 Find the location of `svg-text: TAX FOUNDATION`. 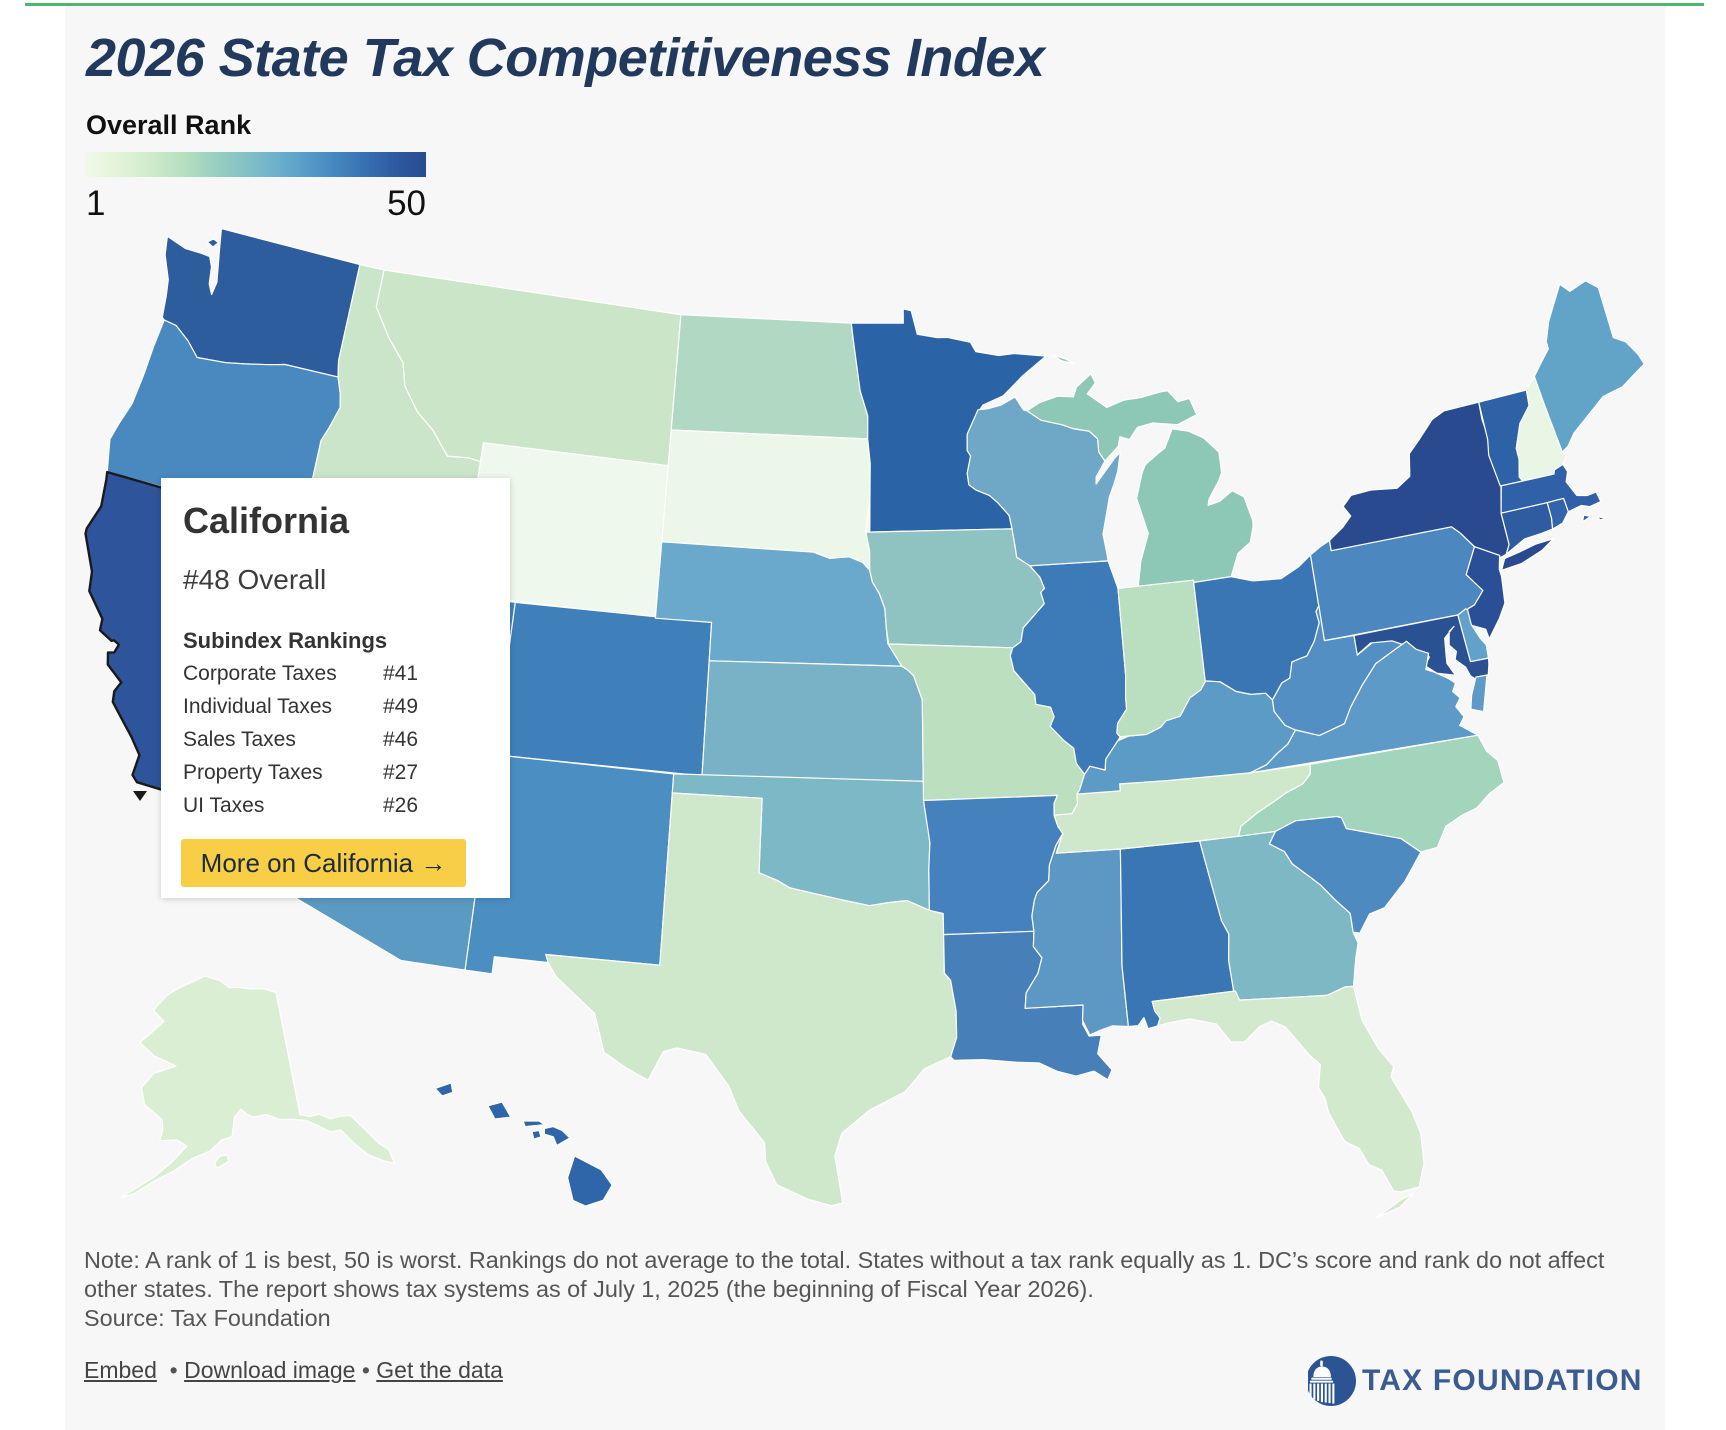

svg-text: TAX FOUNDATION is located at coordinates (1502, 1380).